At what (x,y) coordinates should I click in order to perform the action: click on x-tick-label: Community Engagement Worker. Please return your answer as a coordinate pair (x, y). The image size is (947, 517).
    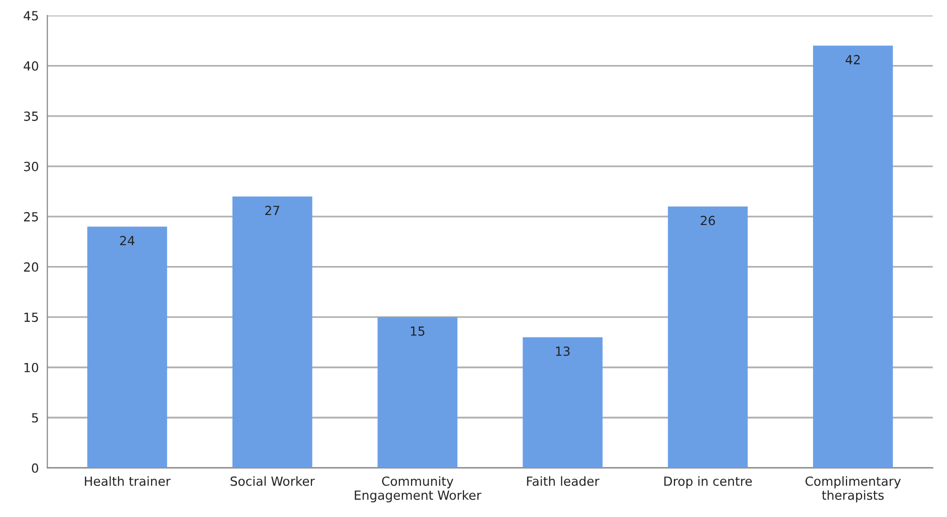
    Looking at the image, I should click on (418, 489).